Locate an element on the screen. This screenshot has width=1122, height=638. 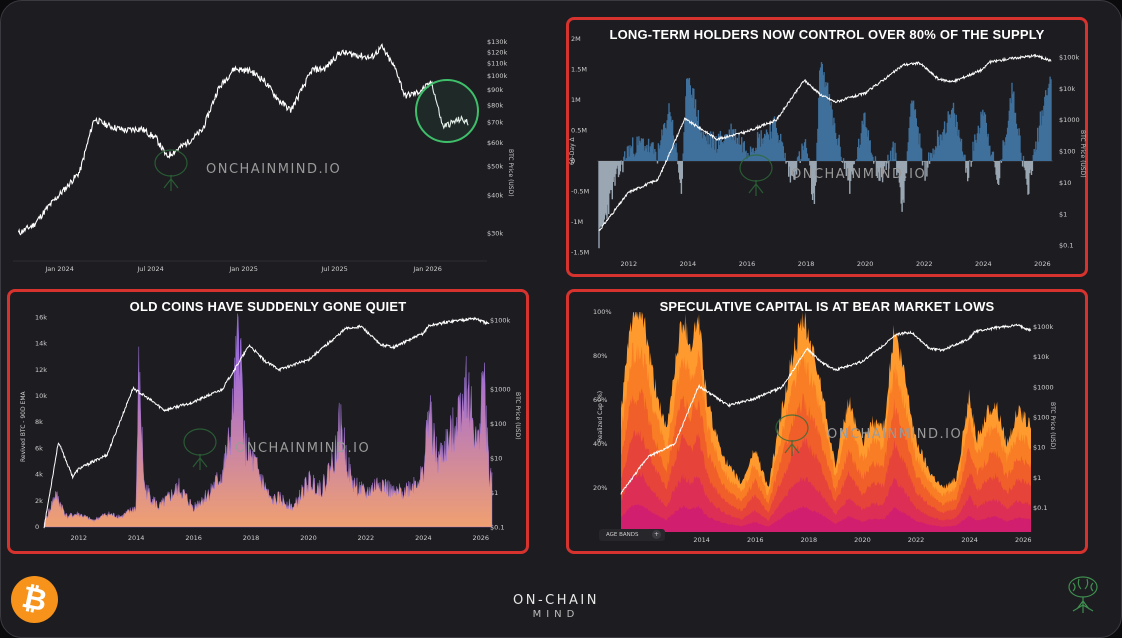
y-right-tick-label: $100 is located at coordinates (1041, 418).